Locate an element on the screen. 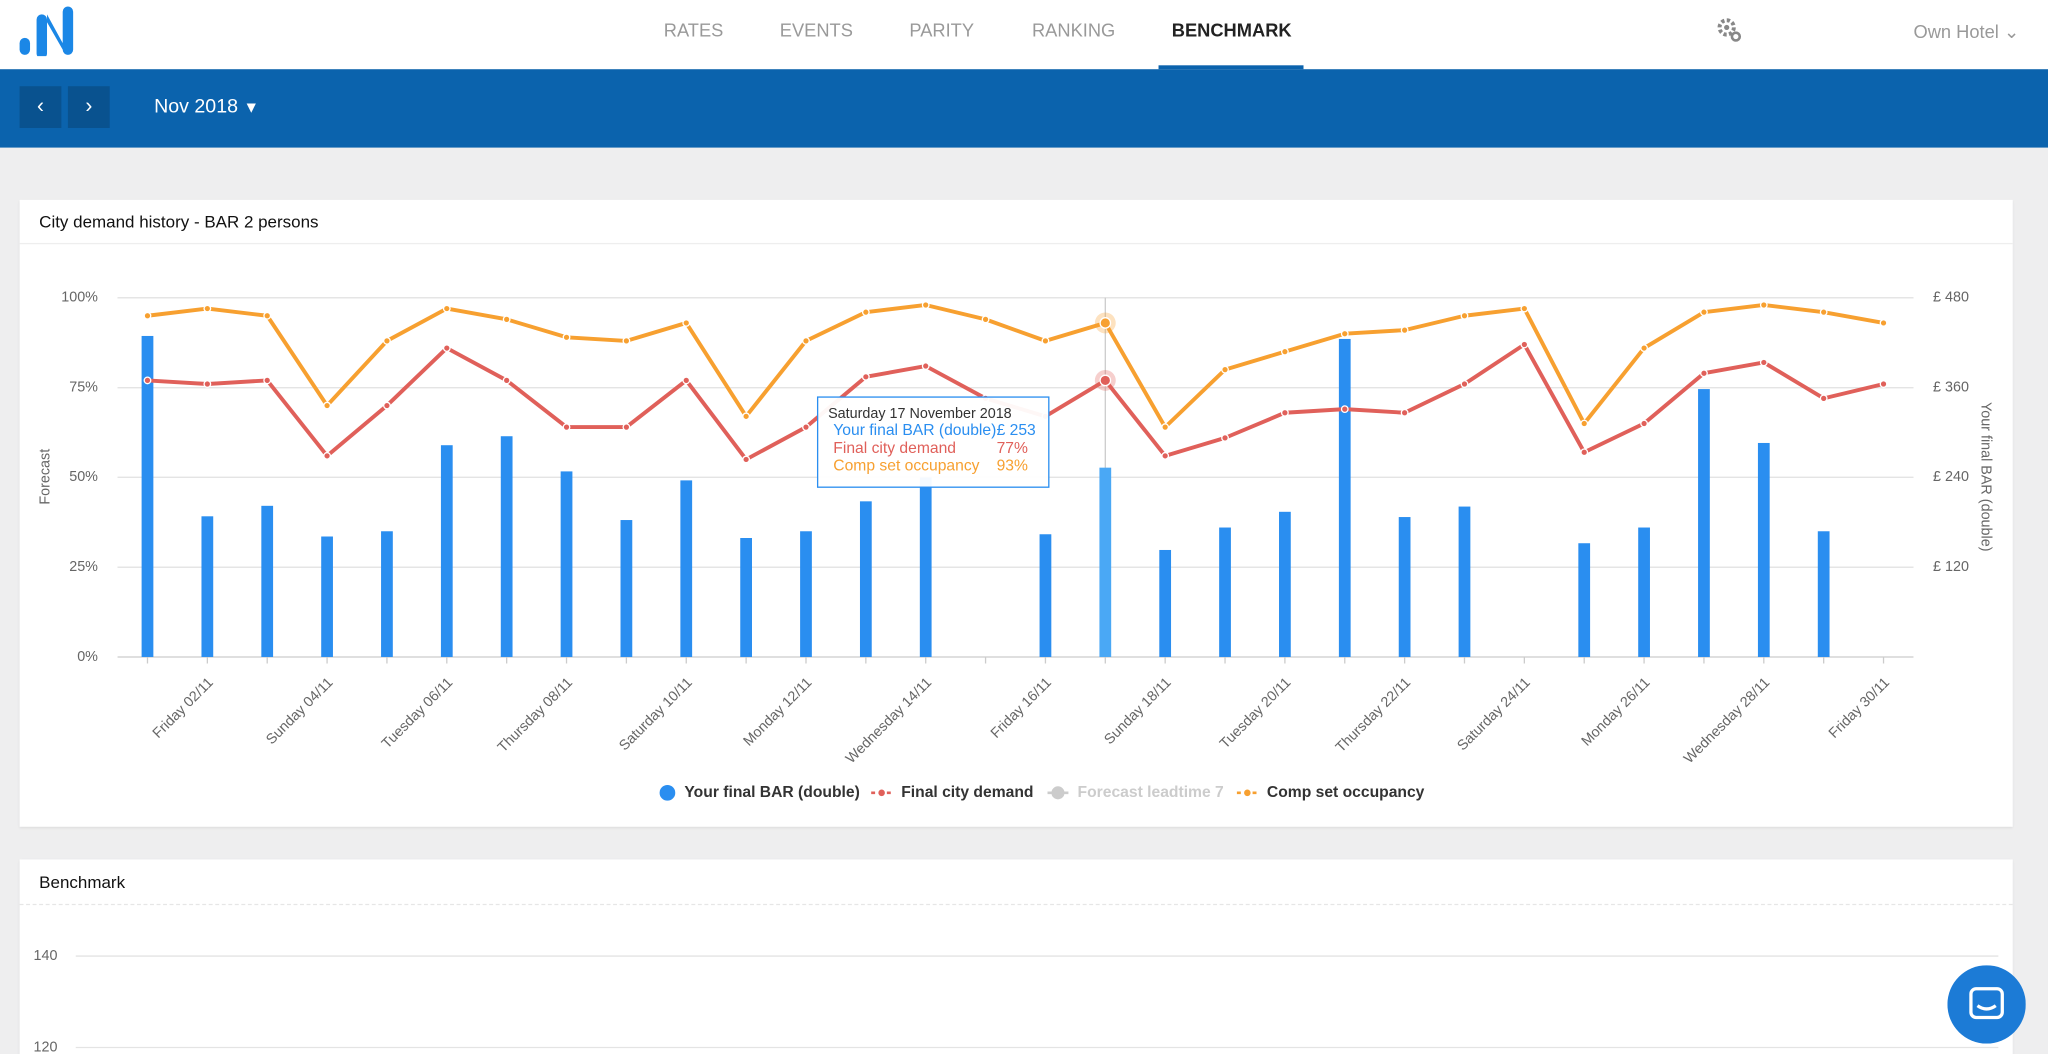 The width and height of the screenshot is (2048, 1054). nav-item: PARITY is located at coordinates (942, 30).